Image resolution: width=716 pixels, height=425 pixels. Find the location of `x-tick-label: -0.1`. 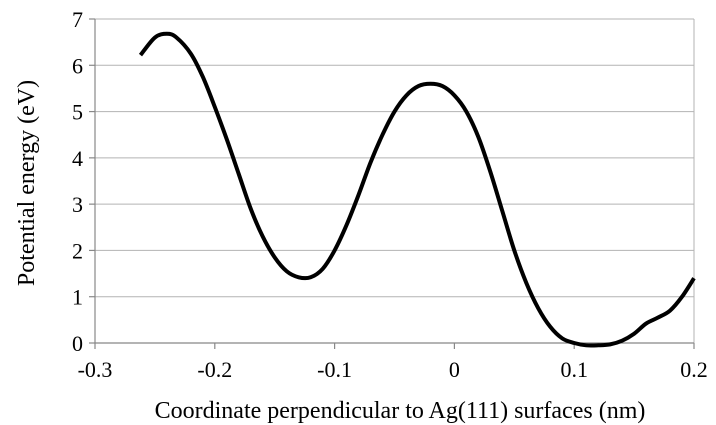

x-tick-label: -0.1 is located at coordinates (334, 369).